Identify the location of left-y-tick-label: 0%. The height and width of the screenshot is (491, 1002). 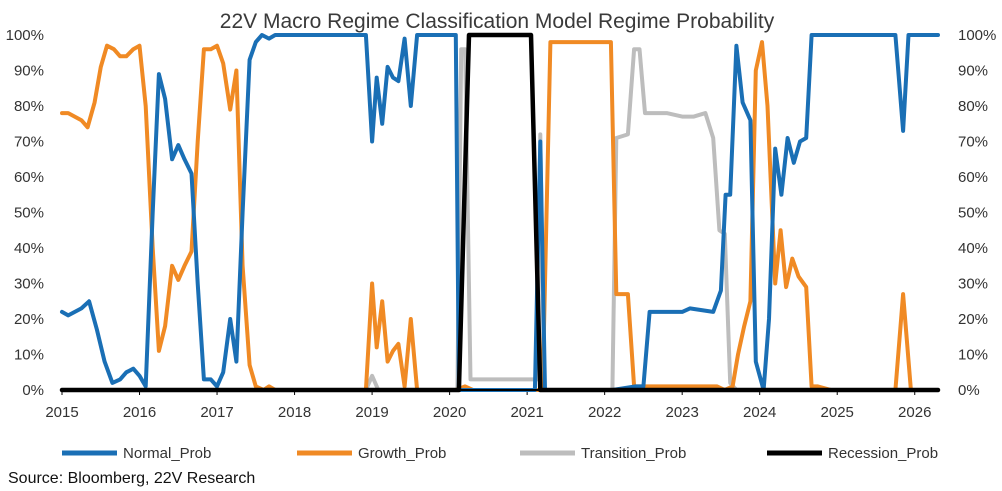
(33, 390).